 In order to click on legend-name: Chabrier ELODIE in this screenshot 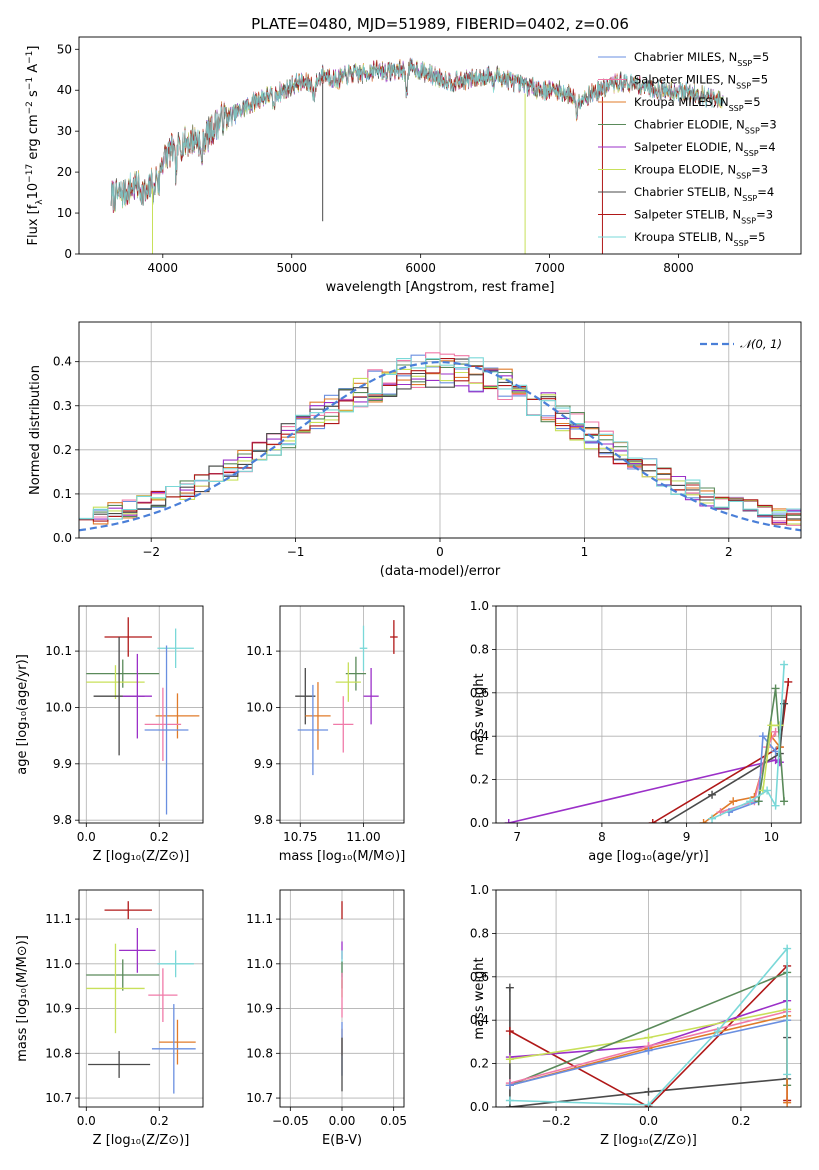, I will do `click(681, 125)`.